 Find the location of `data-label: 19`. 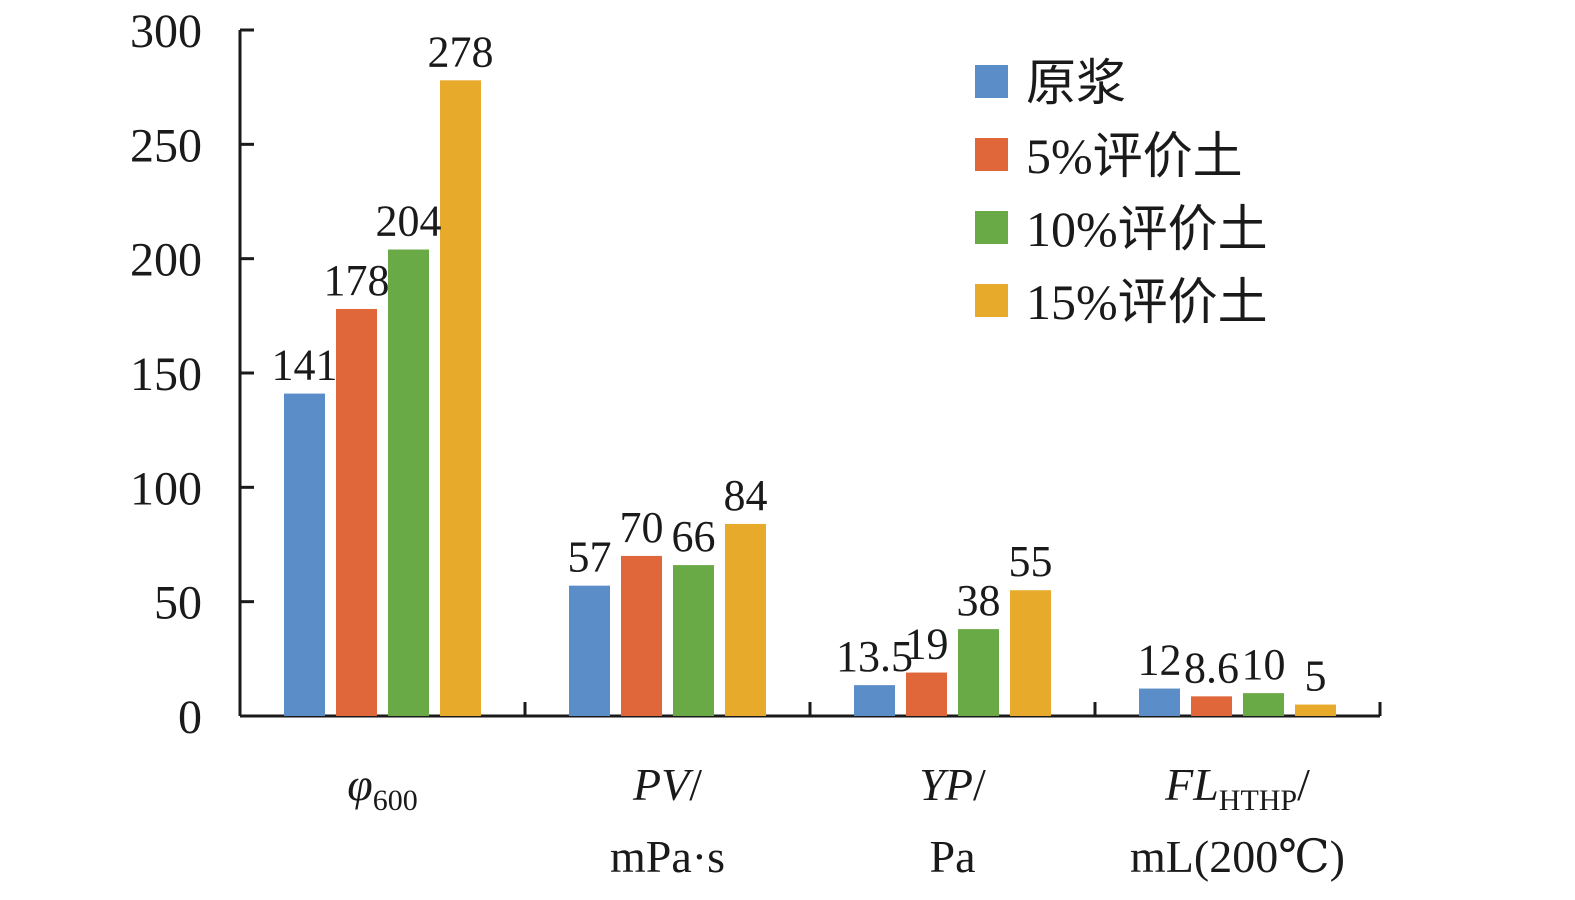

data-label: 19 is located at coordinates (927, 644).